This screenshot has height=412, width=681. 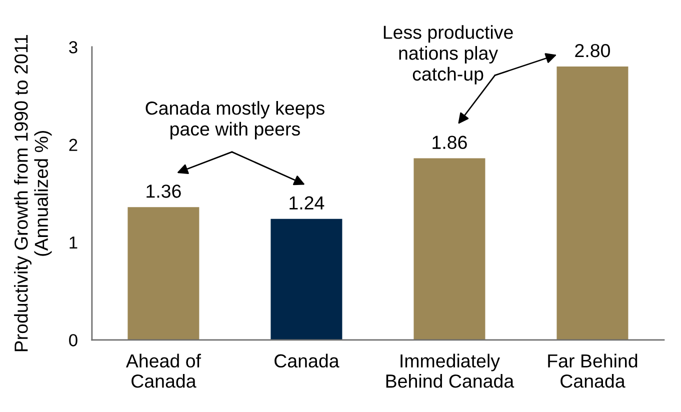 I want to click on x-tick-label: Immediately Behind Canada, so click(x=450, y=371).